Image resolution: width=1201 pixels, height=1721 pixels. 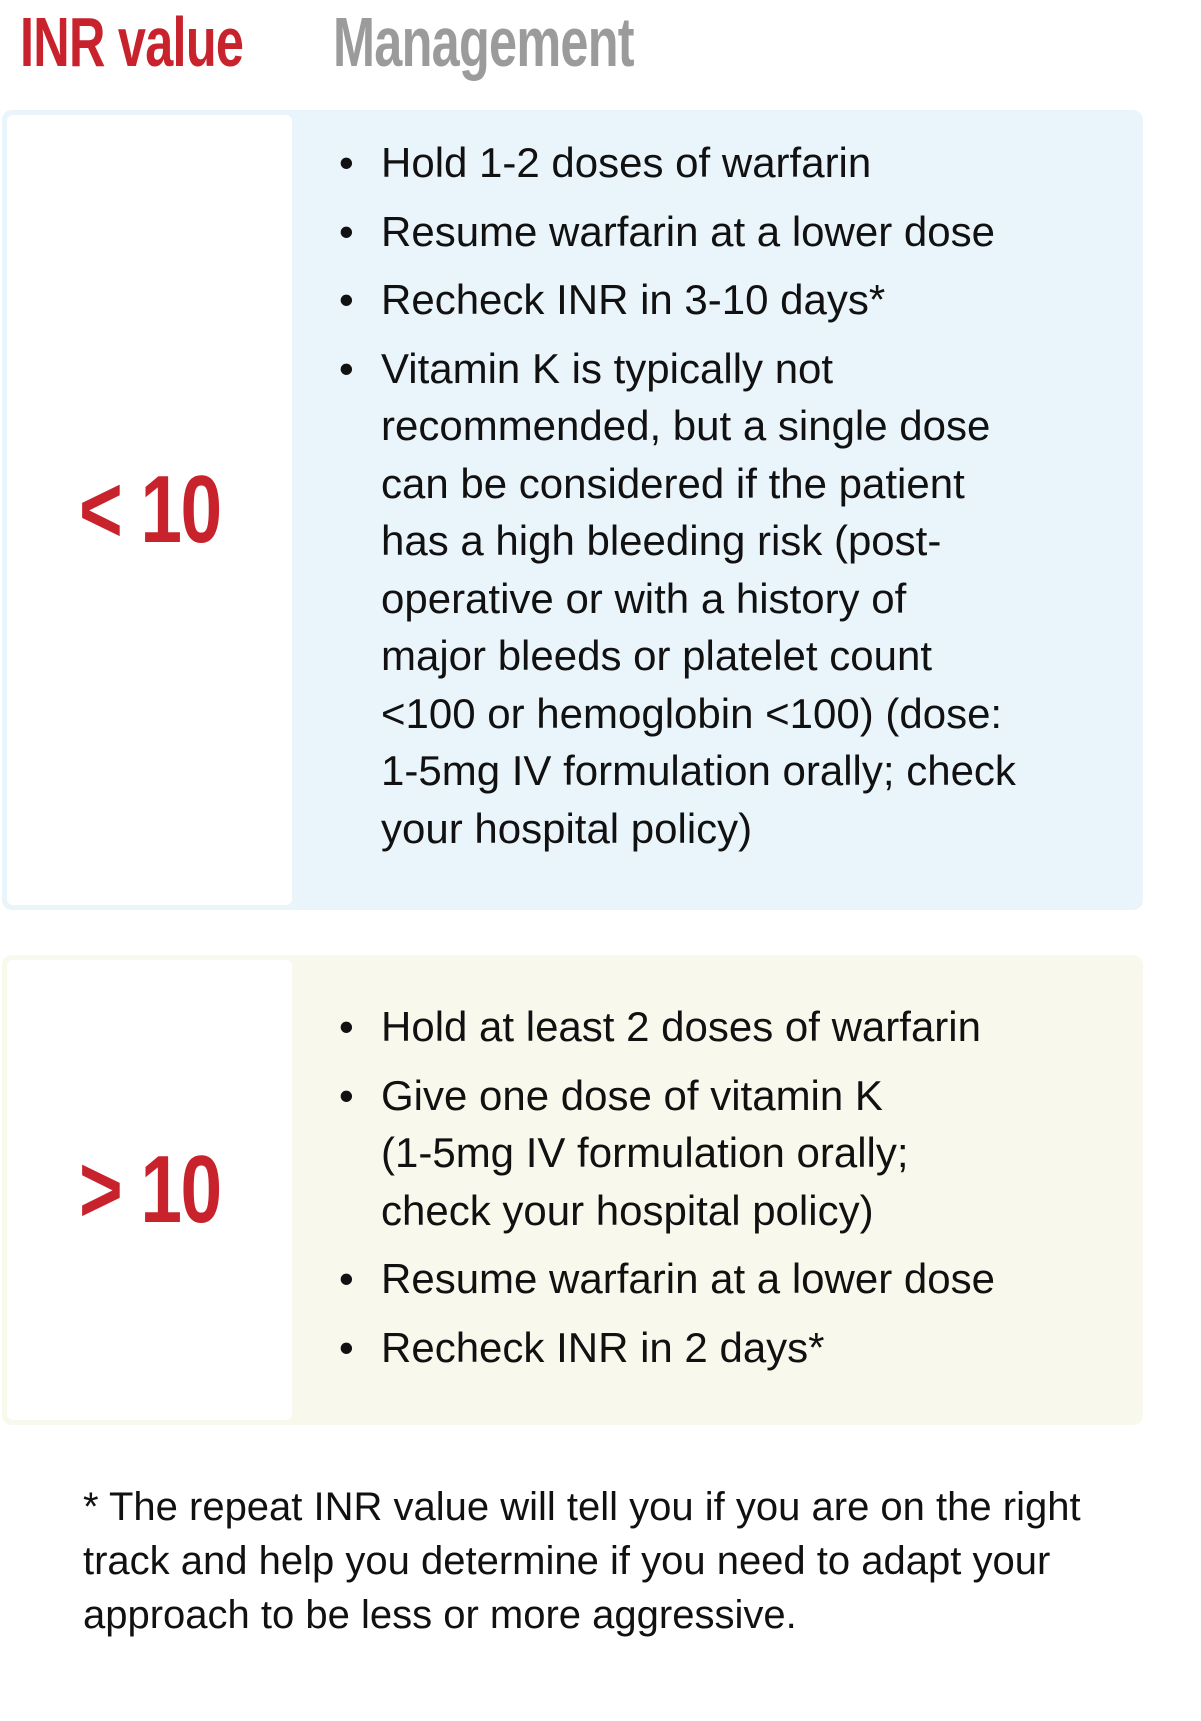 What do you see at coordinates (727, 1027) in the screenshot?
I see `list-item: Hold at least 2 doses of warfarin` at bounding box center [727, 1027].